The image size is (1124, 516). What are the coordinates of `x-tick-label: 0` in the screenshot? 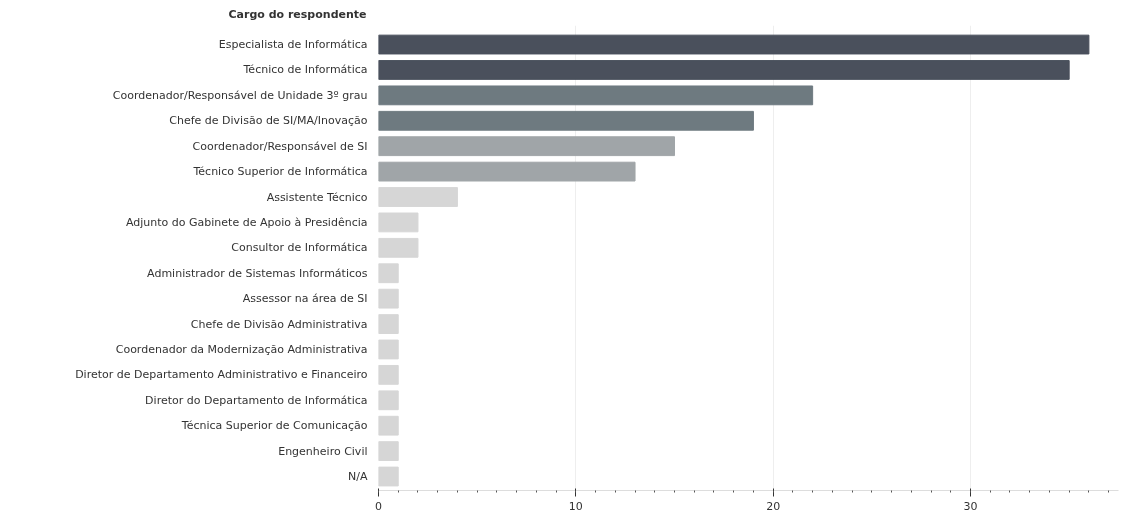 It's located at (378, 506).